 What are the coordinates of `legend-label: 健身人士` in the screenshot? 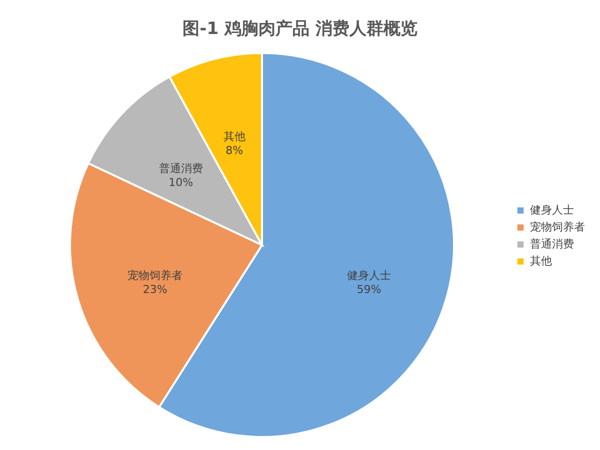 It's located at (552, 210).